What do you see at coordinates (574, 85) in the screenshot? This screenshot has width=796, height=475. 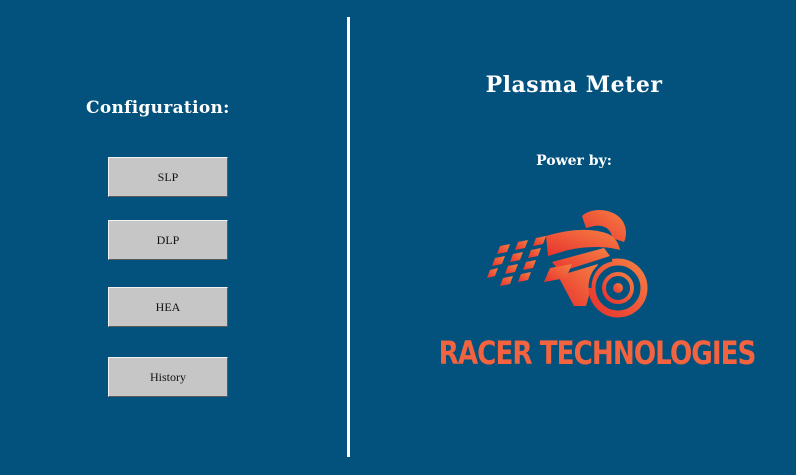 I see `app-title: Plasma Meter` at bounding box center [574, 85].